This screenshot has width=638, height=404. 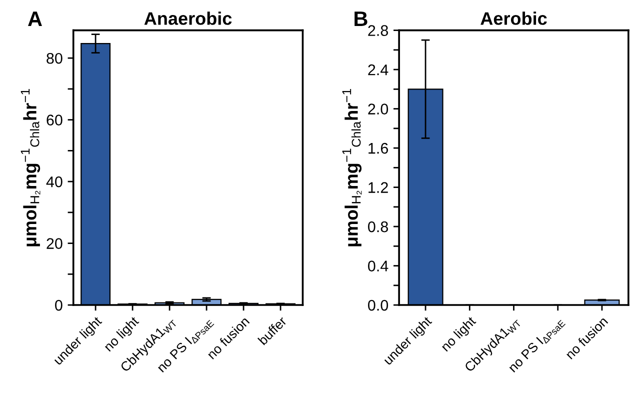 What do you see at coordinates (378, 266) in the screenshot?
I see `y-tick-label: 0.4` at bounding box center [378, 266].